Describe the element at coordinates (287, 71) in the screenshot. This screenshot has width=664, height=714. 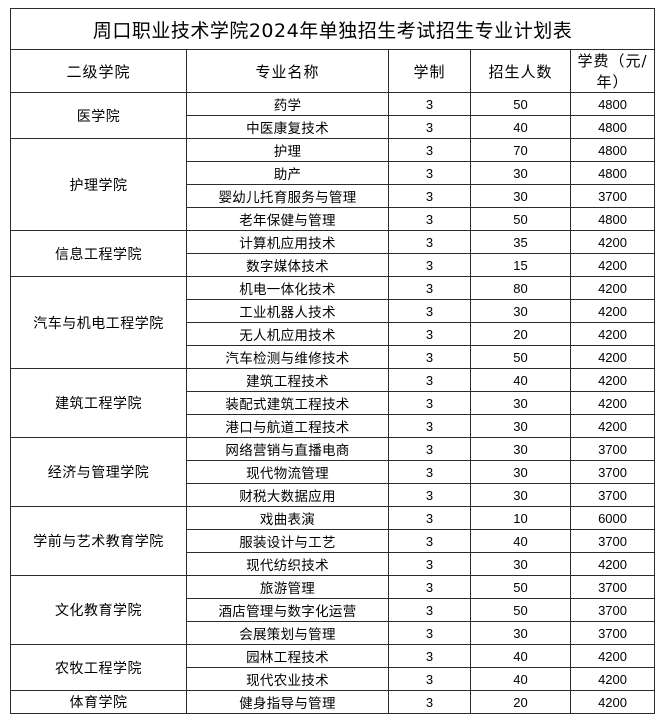
I see `column-header-major: 专业名称` at that location.